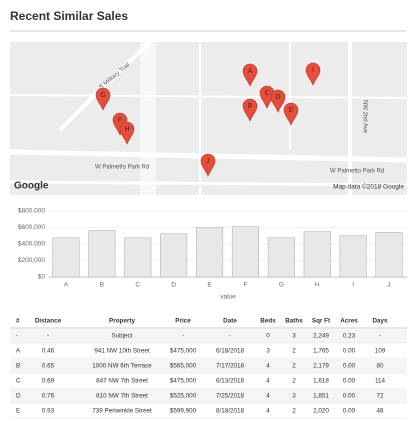 This screenshot has width=417, height=421. I want to click on pins: A B CD E F G H I J, so click(208, 119).